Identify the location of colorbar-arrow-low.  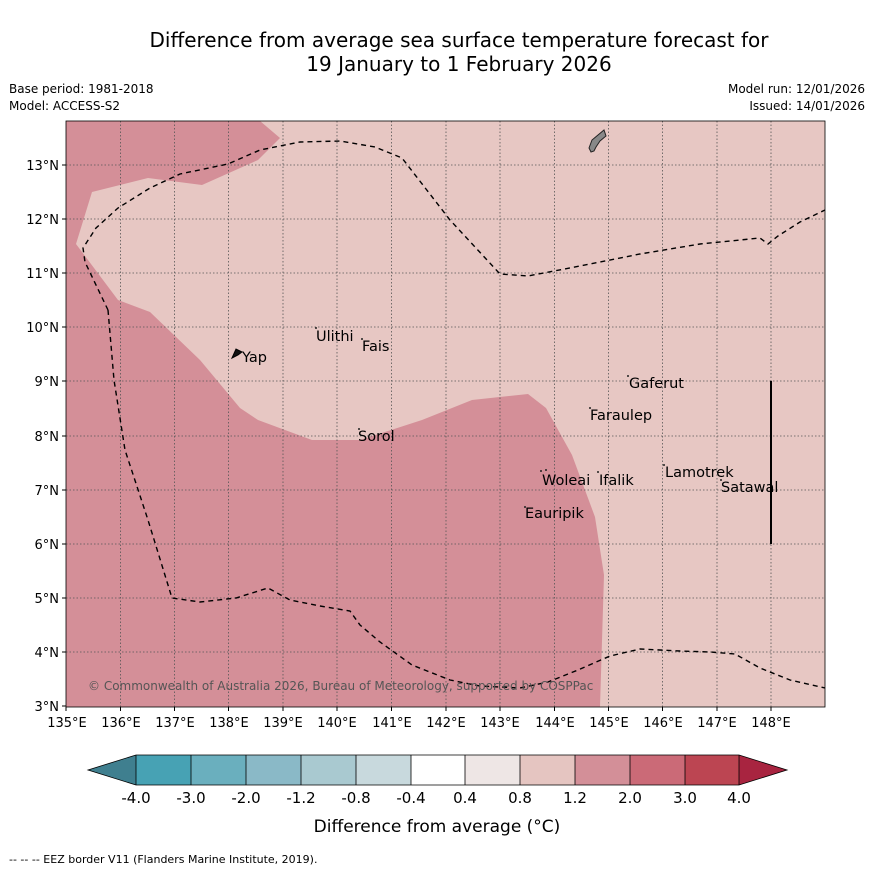
(112, 770).